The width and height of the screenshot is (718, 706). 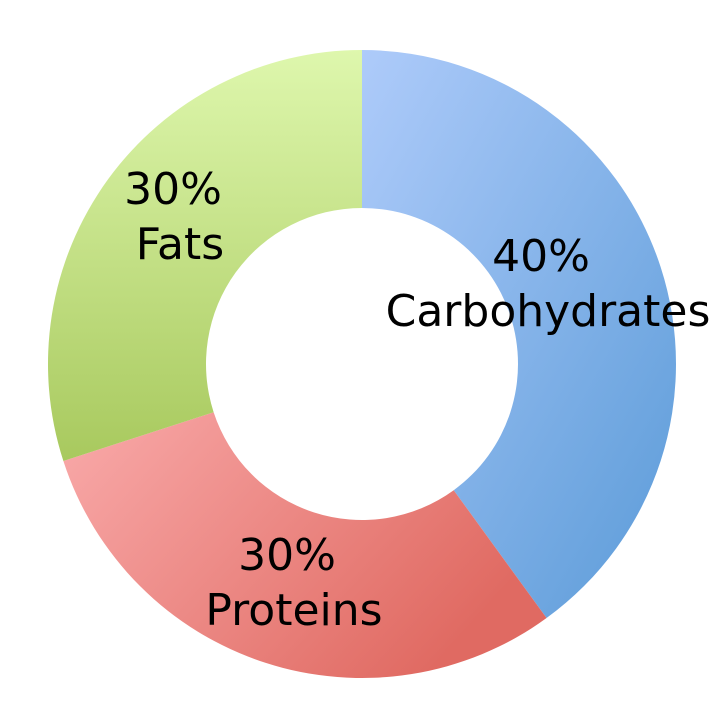 I want to click on slice-label-carbohydrates: 40% Carbohydrates, so click(x=548, y=284).